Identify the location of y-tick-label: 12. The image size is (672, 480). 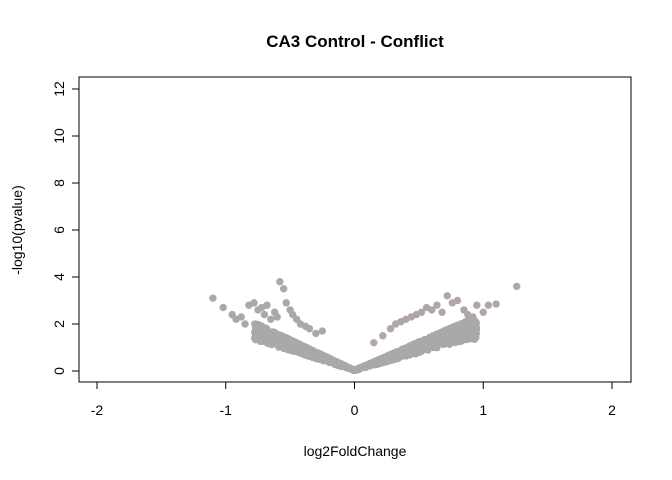
(59, 89).